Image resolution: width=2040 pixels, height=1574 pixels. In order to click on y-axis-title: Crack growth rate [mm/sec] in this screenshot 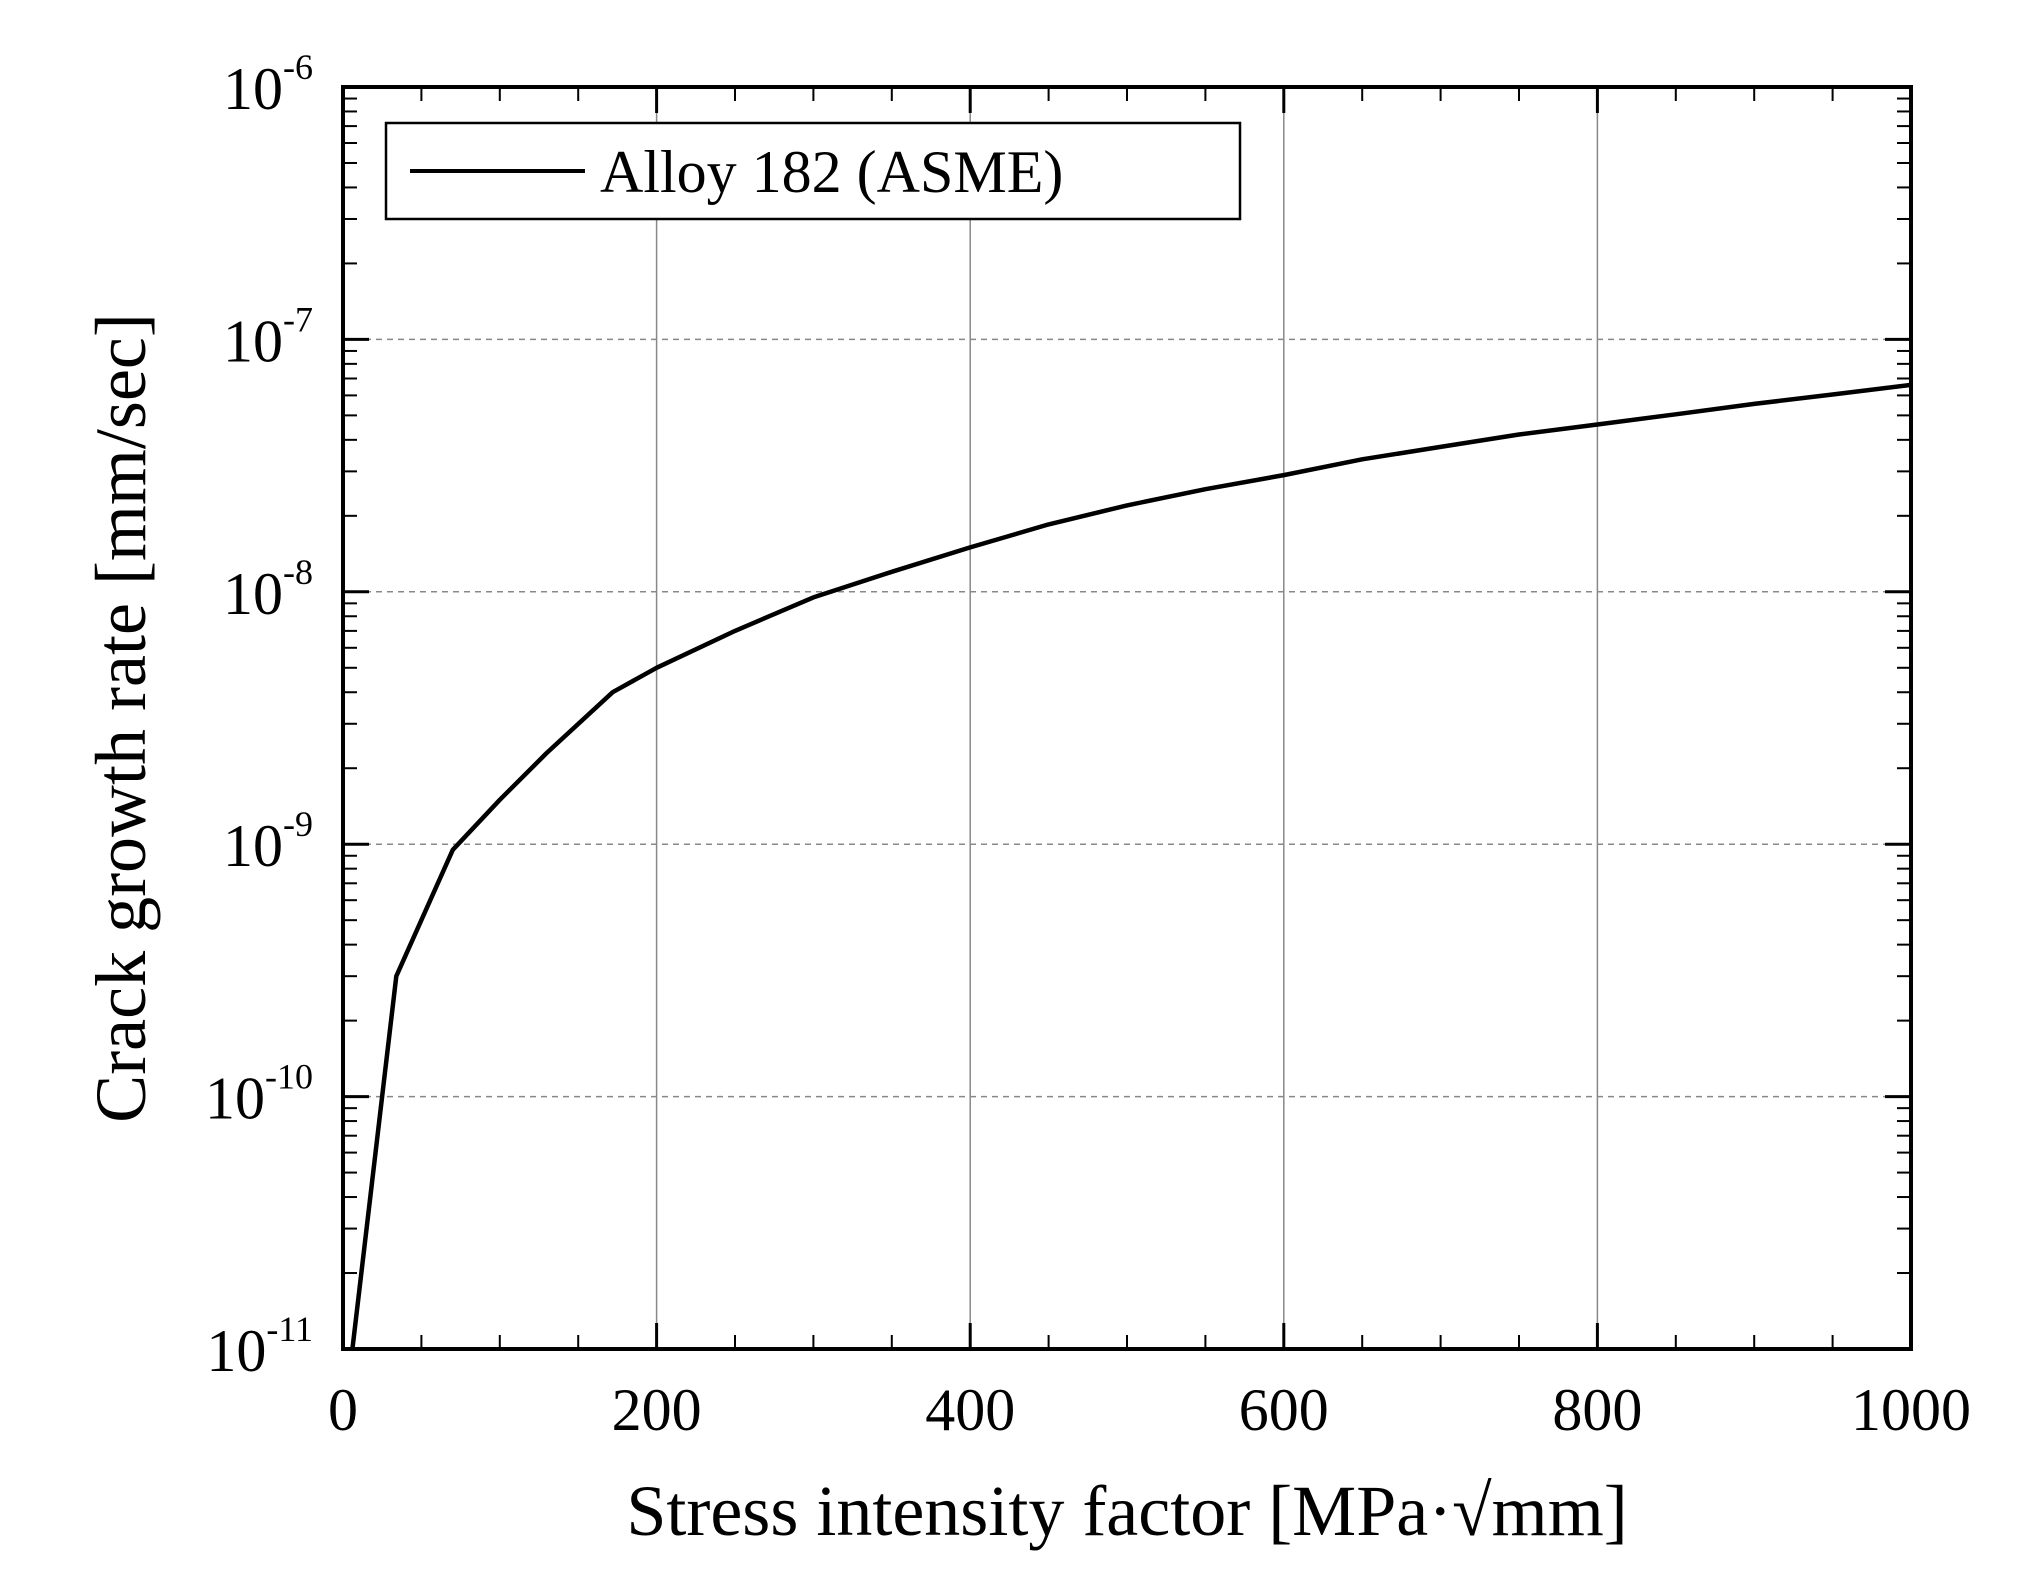, I will do `click(121, 718)`.